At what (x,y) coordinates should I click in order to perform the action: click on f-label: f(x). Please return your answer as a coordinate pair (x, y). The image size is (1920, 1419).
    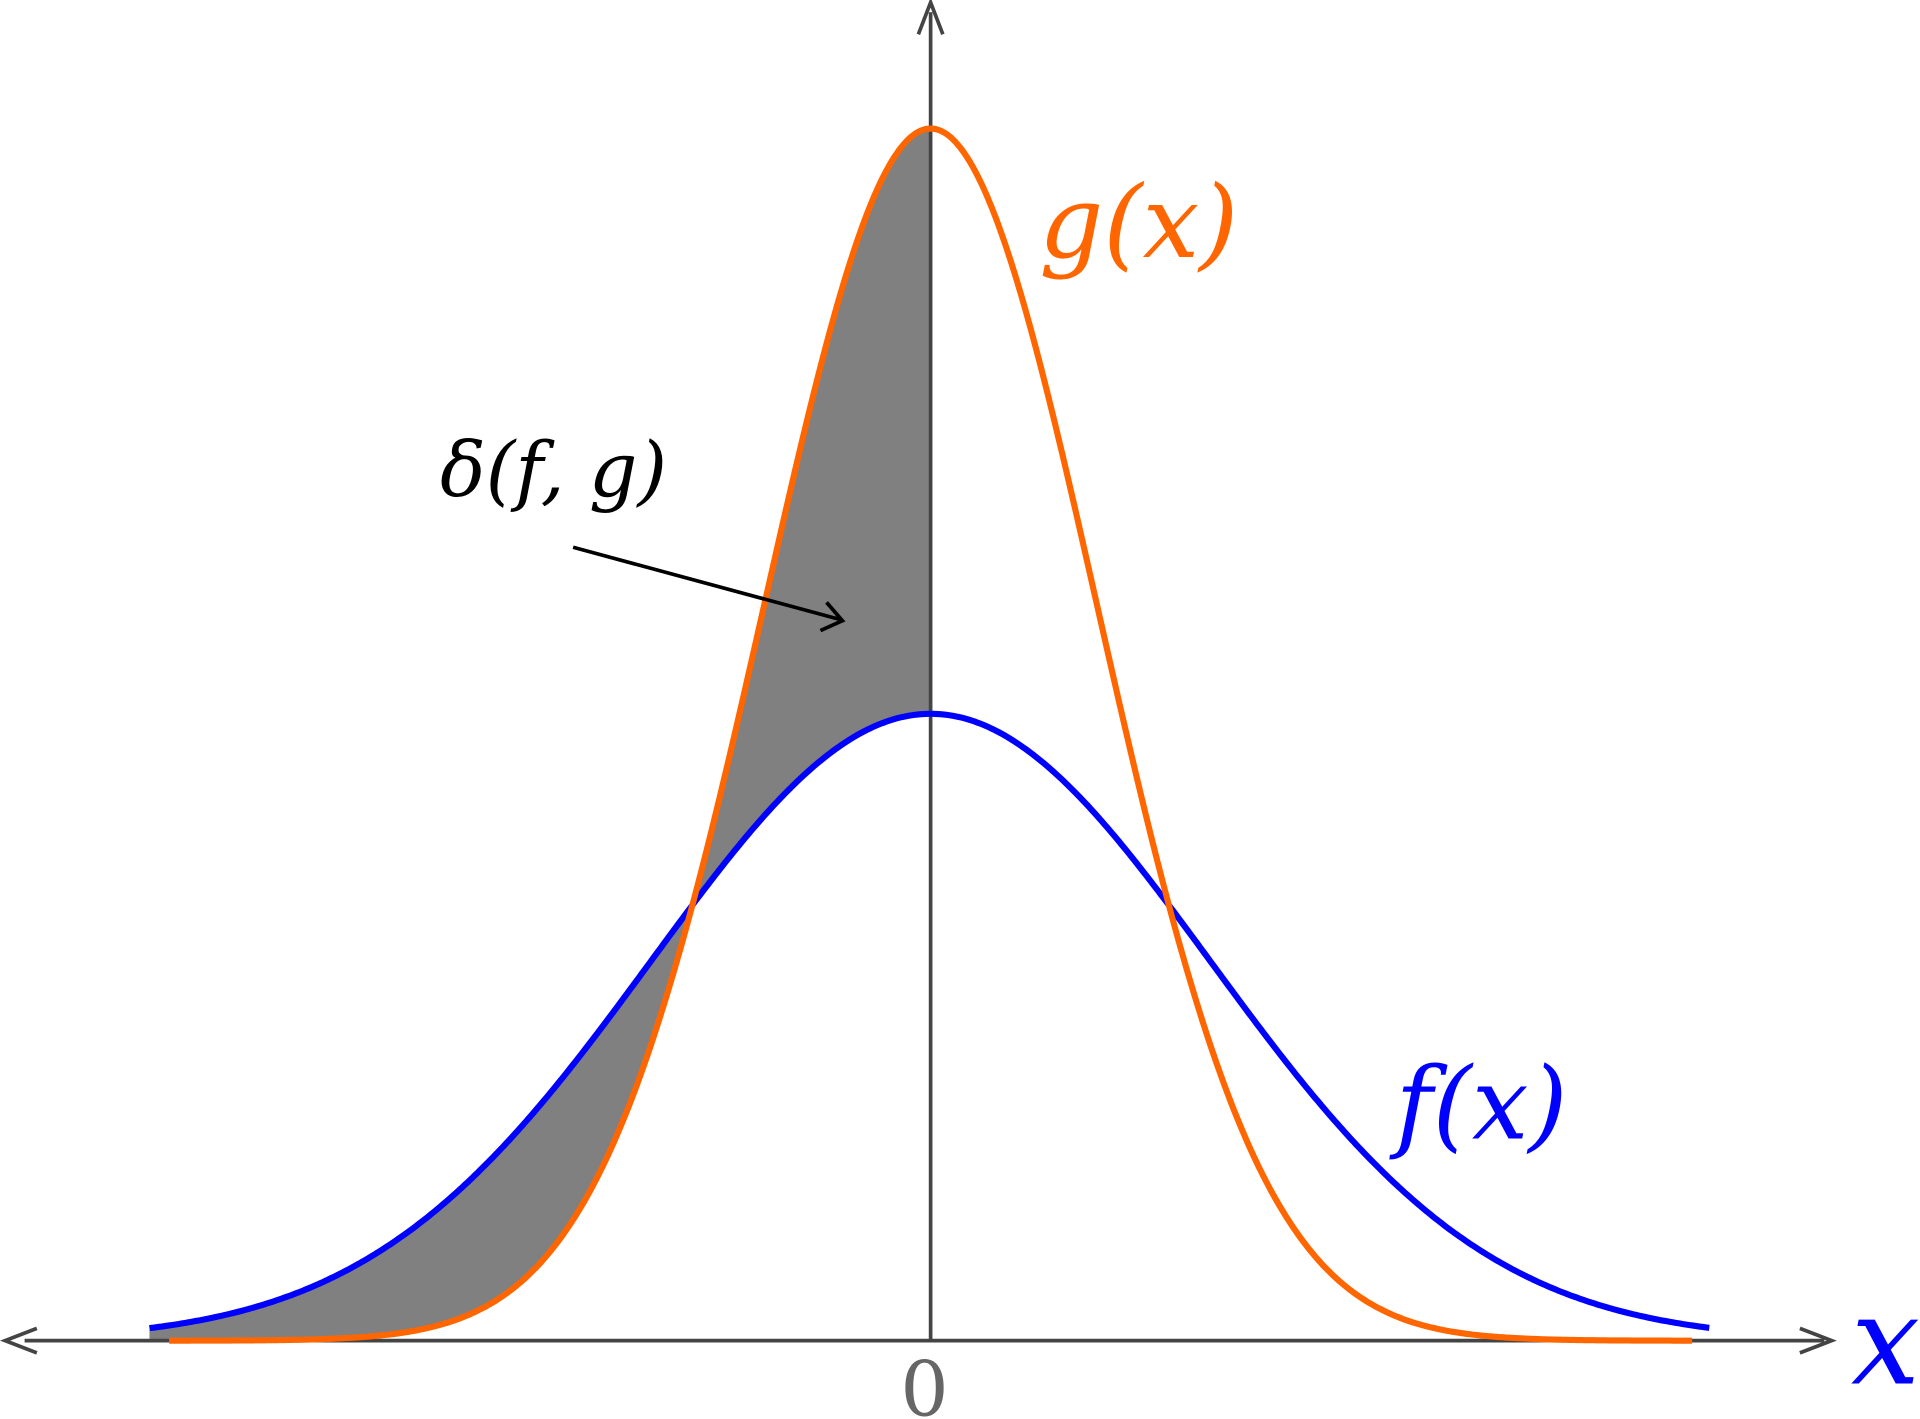
    Looking at the image, I should click on (1478, 1104).